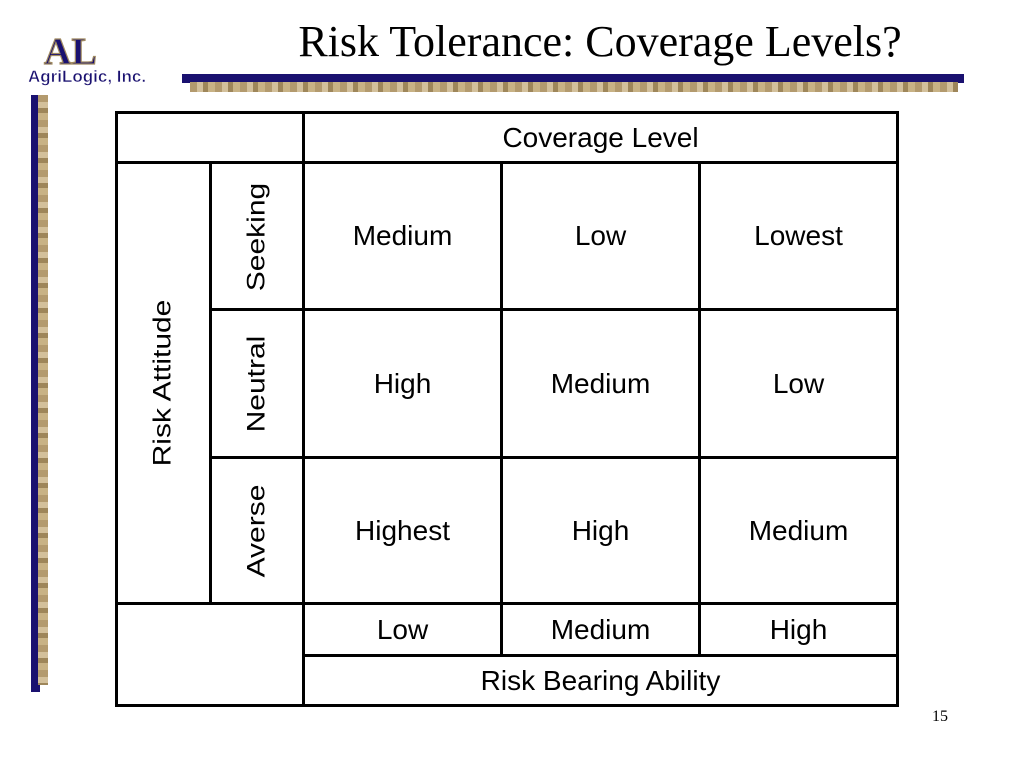  I want to click on side-bar, so click(35, 393).